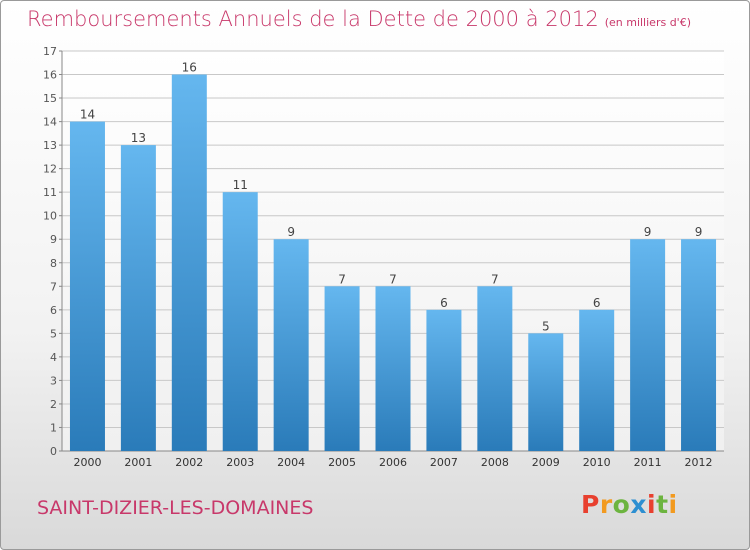  I want to click on y-tick-label: 13, so click(50, 145).